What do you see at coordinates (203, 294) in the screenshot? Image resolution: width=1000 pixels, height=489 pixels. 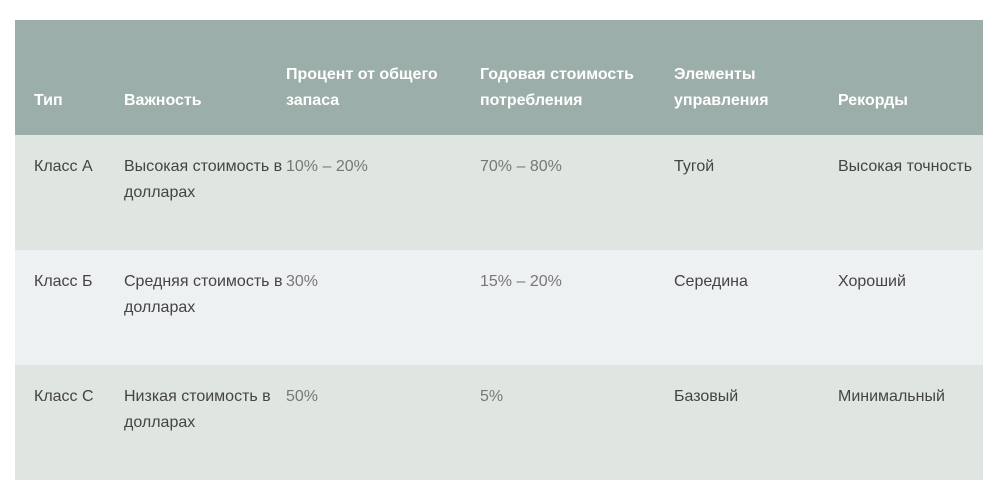 I see `cell-importance: Средняя стоимость в долларах` at bounding box center [203, 294].